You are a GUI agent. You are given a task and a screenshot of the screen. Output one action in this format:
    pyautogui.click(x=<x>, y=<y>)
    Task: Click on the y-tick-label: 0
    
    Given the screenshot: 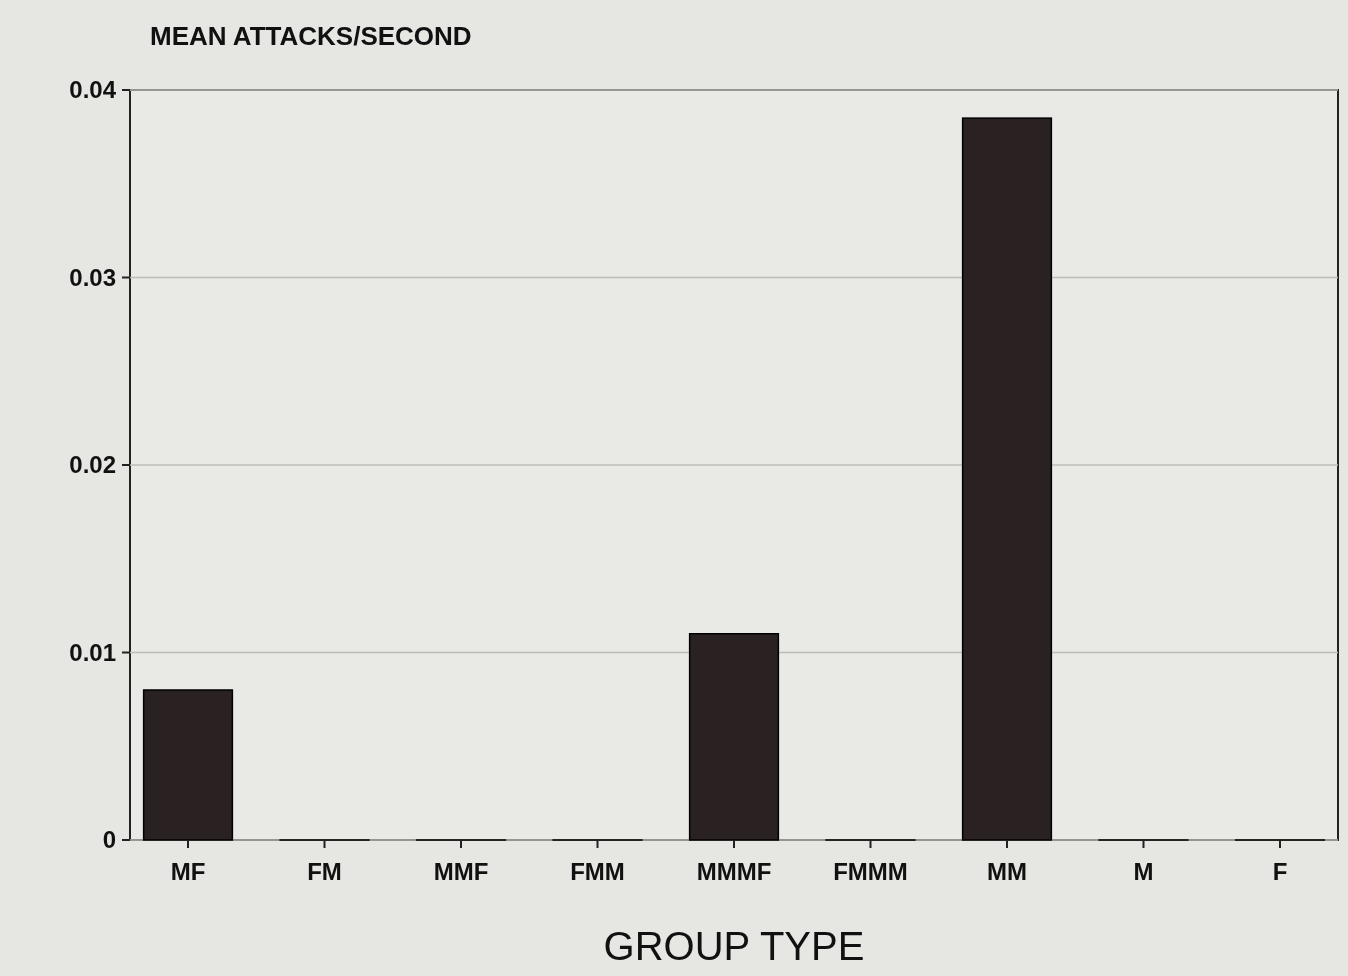 What is the action you would take?
    pyautogui.click(x=109, y=840)
    